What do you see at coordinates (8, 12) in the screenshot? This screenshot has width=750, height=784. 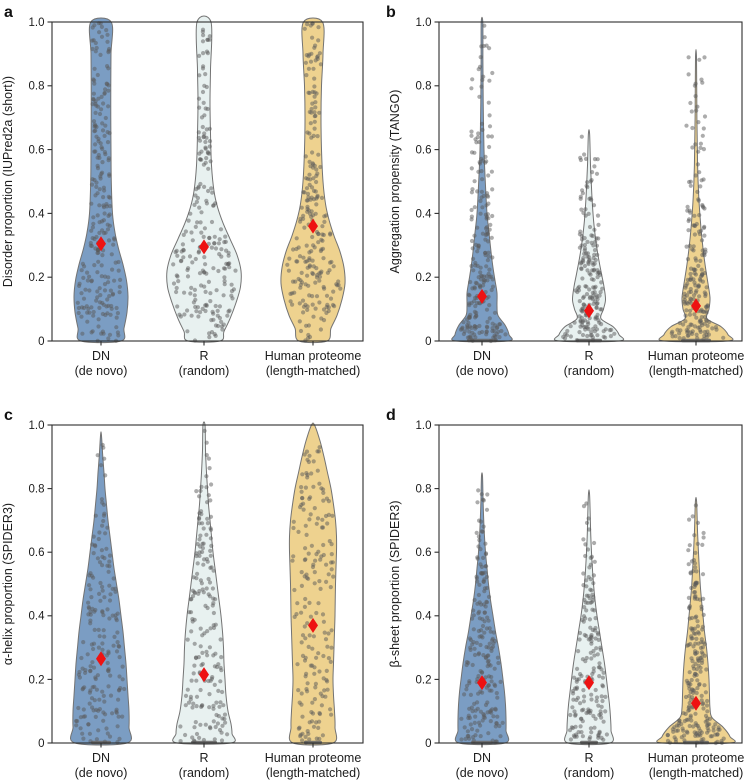 I see `panel-letter-a: a` at bounding box center [8, 12].